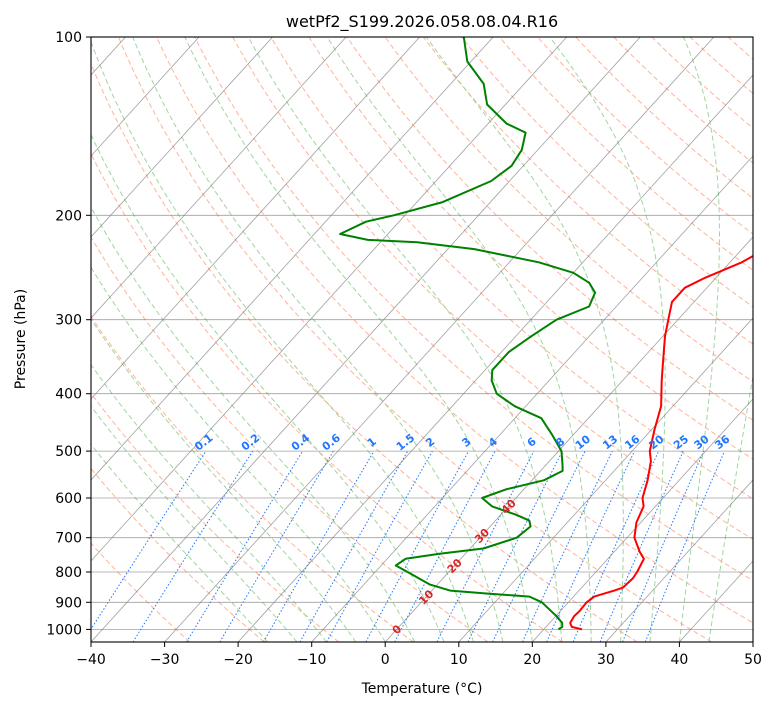 Image resolution: width=775 pixels, height=712 pixels. What do you see at coordinates (21, 339) in the screenshot?
I see `y-axis-label: Pressure (hPa)` at bounding box center [21, 339].